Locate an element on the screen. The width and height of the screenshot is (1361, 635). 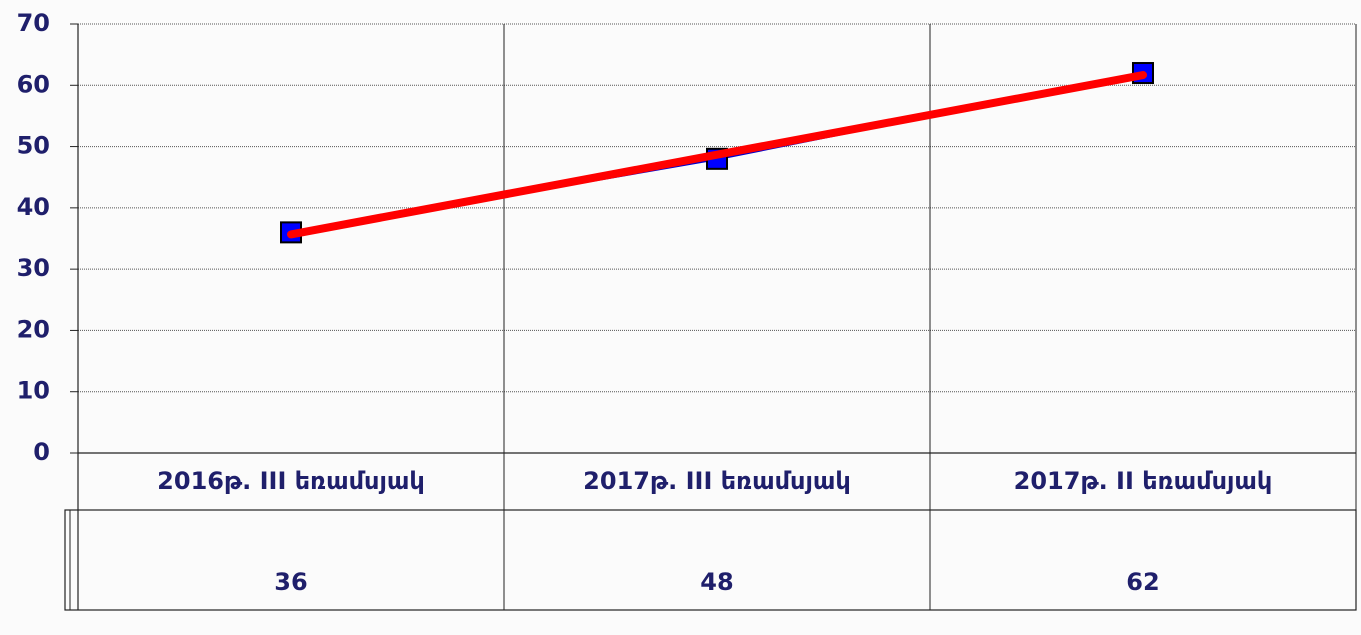
y-tick-label: 10 is located at coordinates (33, 391).